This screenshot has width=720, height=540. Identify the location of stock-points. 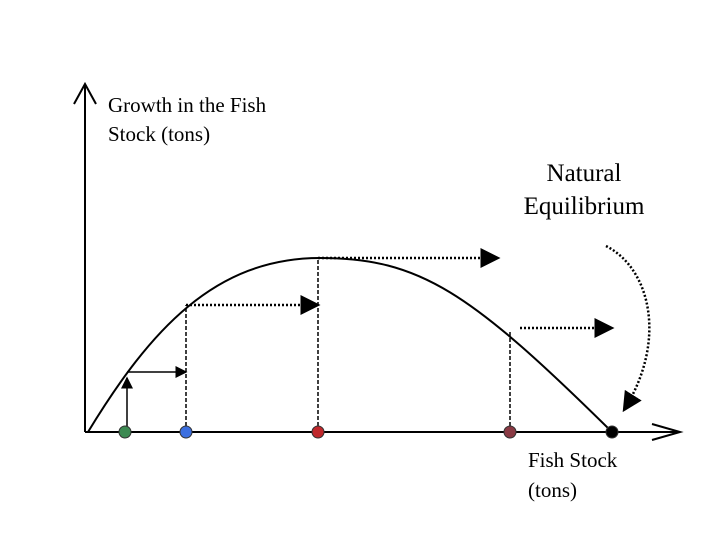
(368, 432).